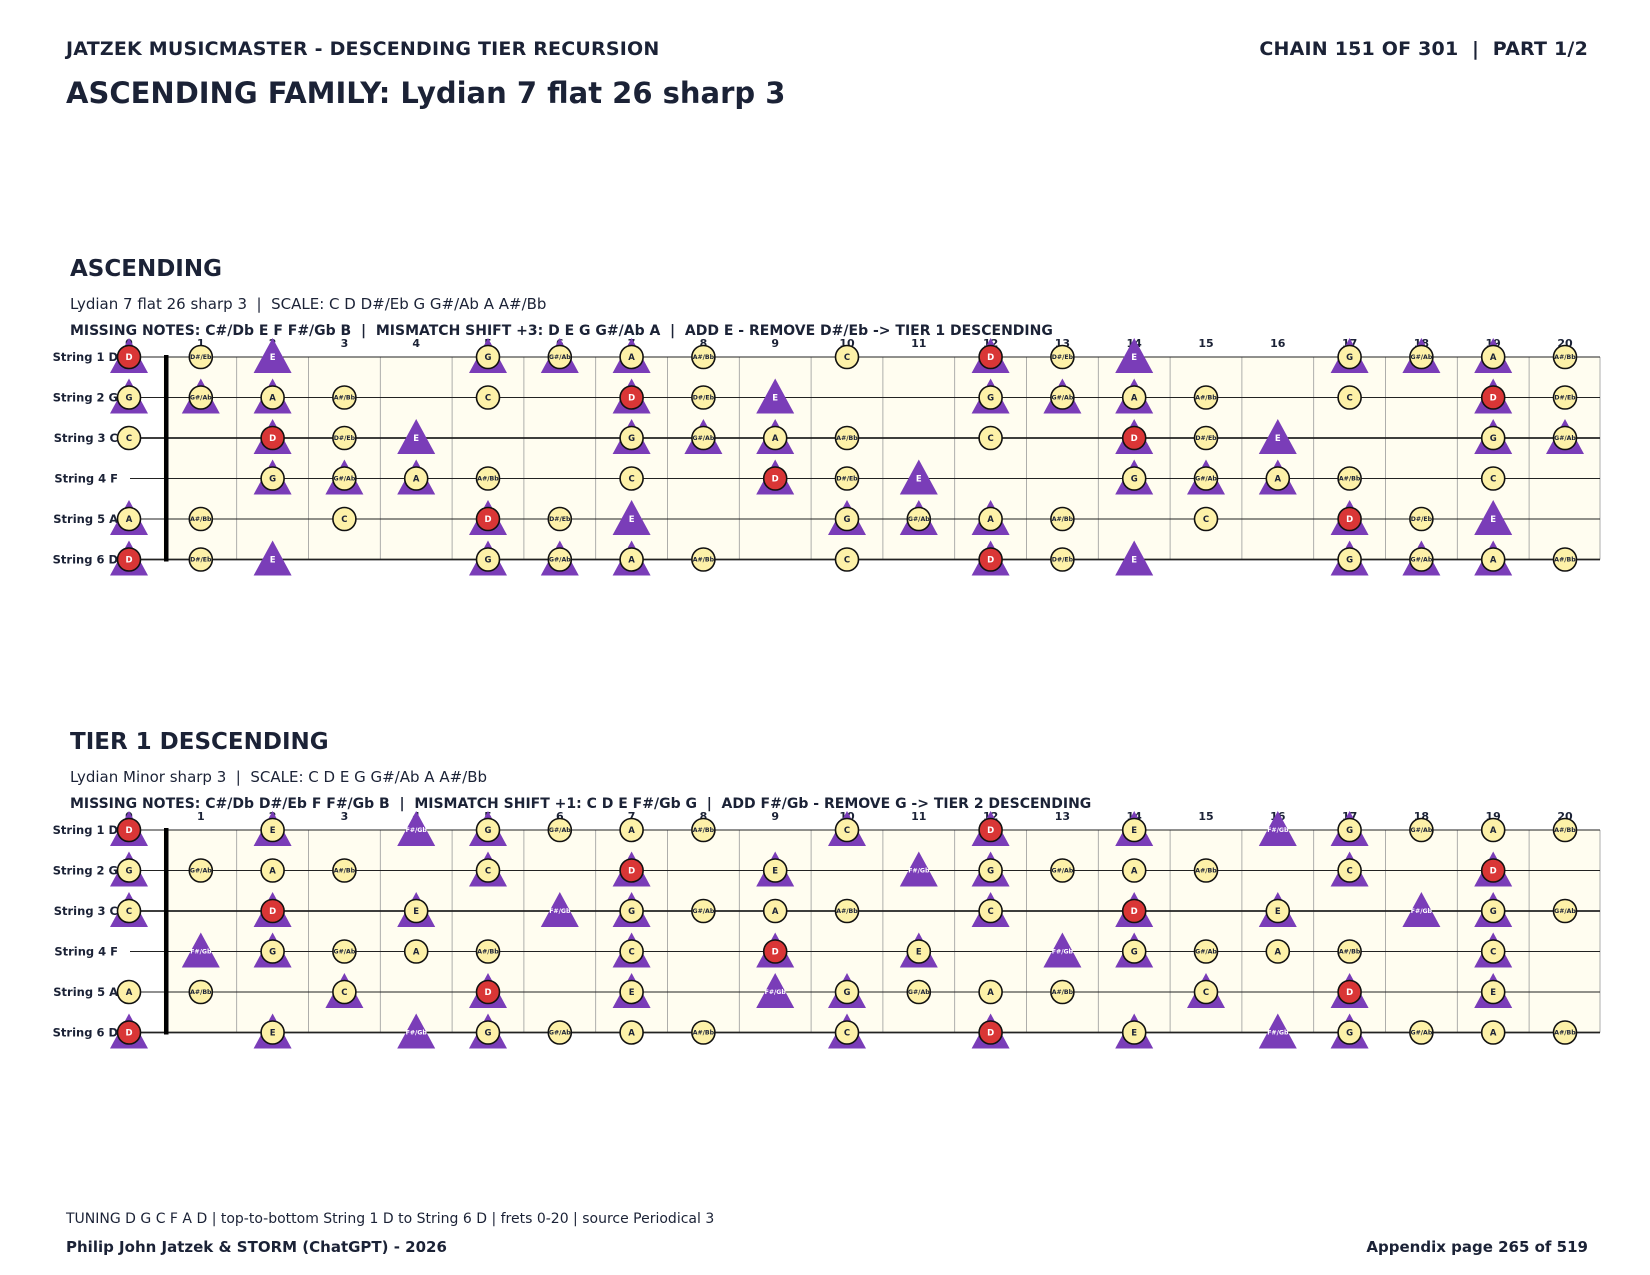 The width and height of the screenshot is (1650, 1275). What do you see at coordinates (85, 871) in the screenshot?
I see `string-label: String 2 G` at bounding box center [85, 871].